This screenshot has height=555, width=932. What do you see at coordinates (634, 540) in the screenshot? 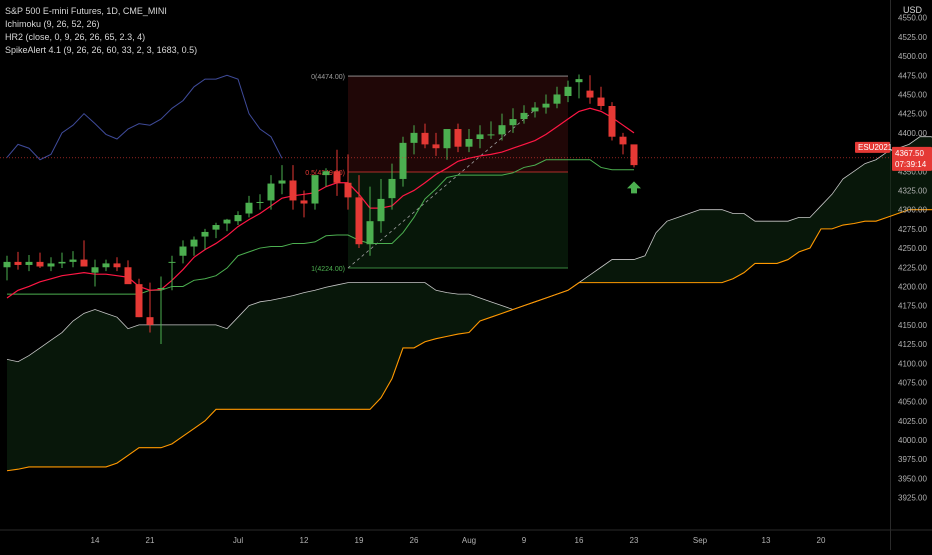
I see `time-tick-label: 23` at bounding box center [634, 540].